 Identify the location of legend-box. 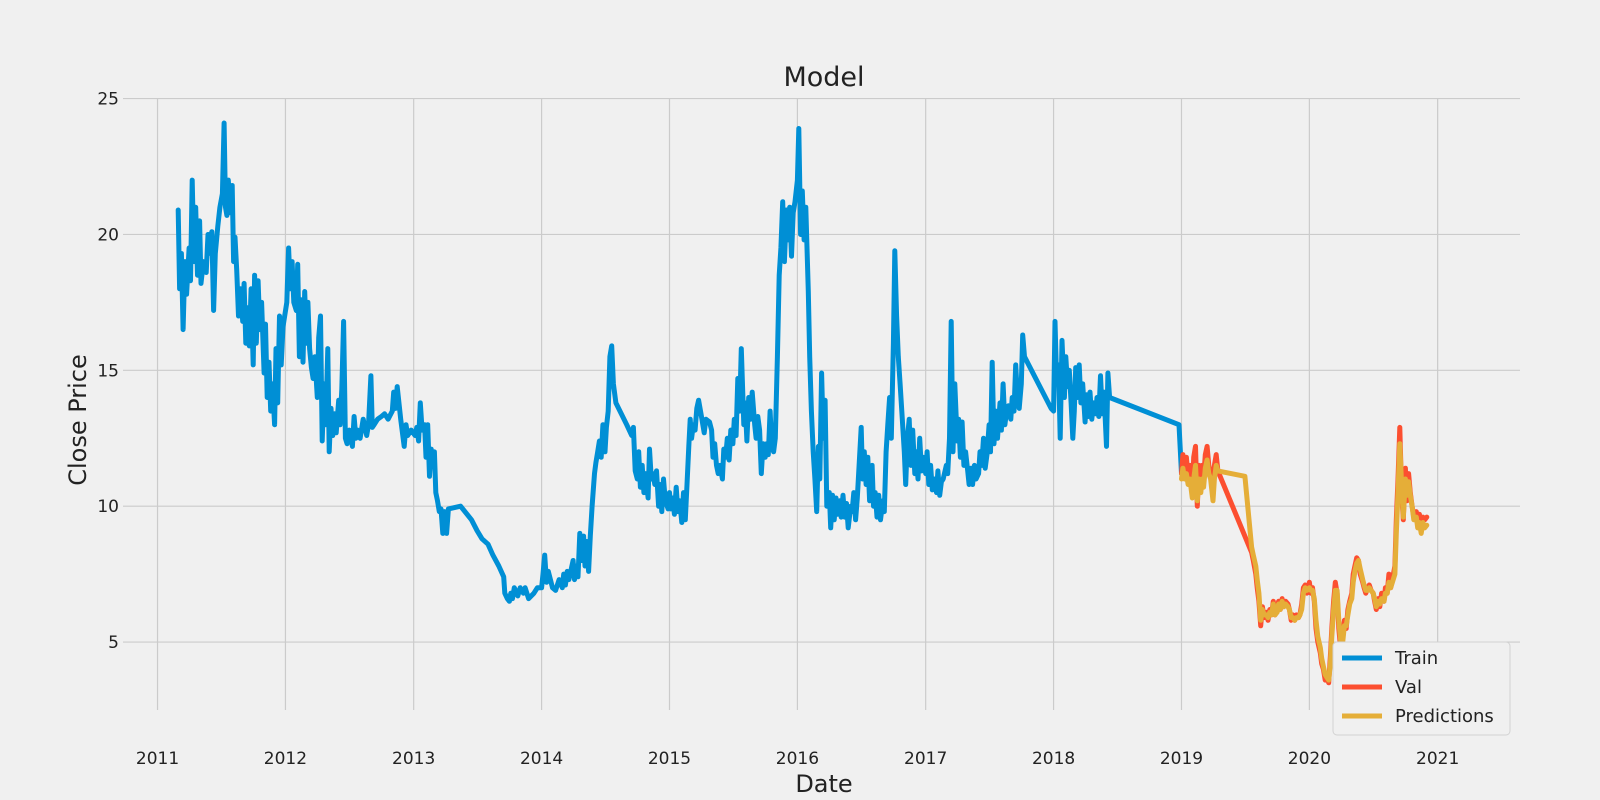
(1421, 688).